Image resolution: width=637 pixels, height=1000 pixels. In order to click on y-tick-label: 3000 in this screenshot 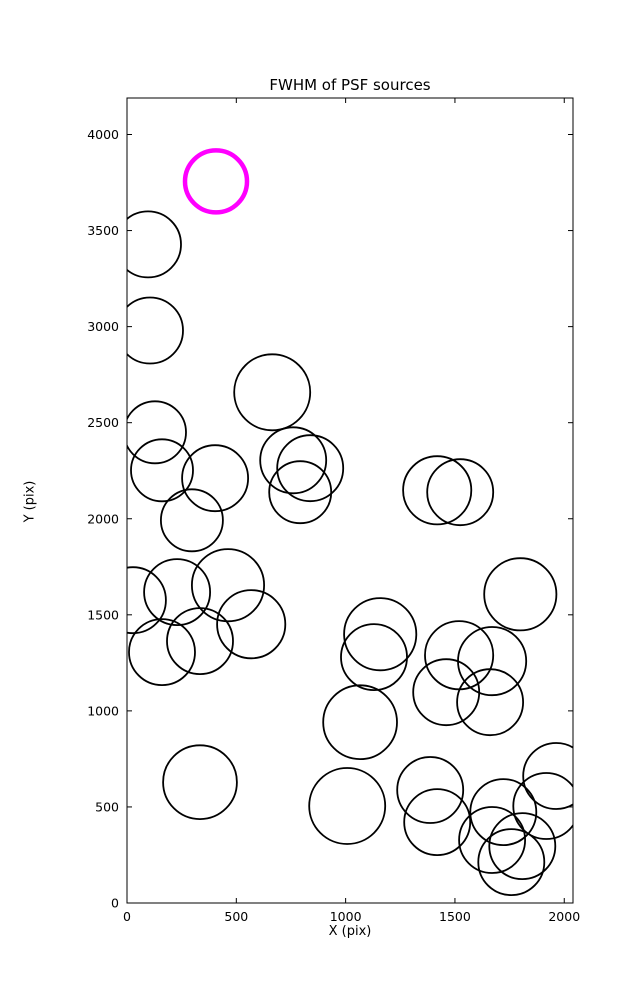, I will do `click(103, 326)`.